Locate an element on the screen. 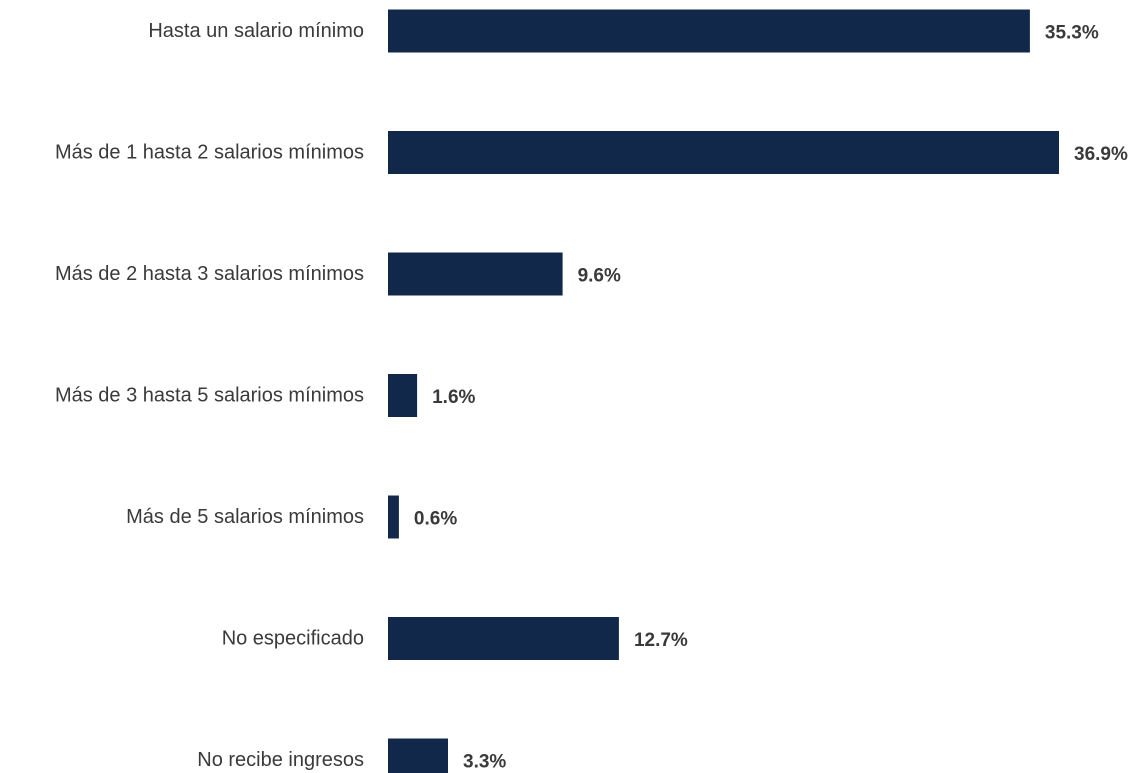 Image resolution: width=1146 pixels, height=773 pixels. category-label-6: No especificado is located at coordinates (293, 639).